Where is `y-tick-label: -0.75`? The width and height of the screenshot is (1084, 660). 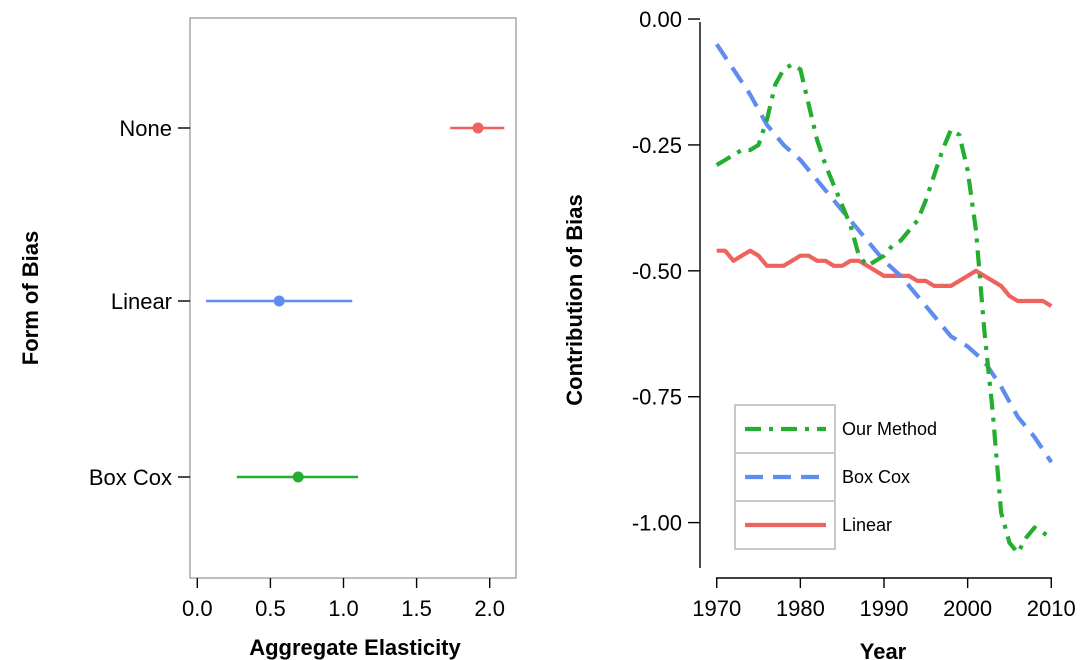 y-tick-label: -0.75 is located at coordinates (657, 397).